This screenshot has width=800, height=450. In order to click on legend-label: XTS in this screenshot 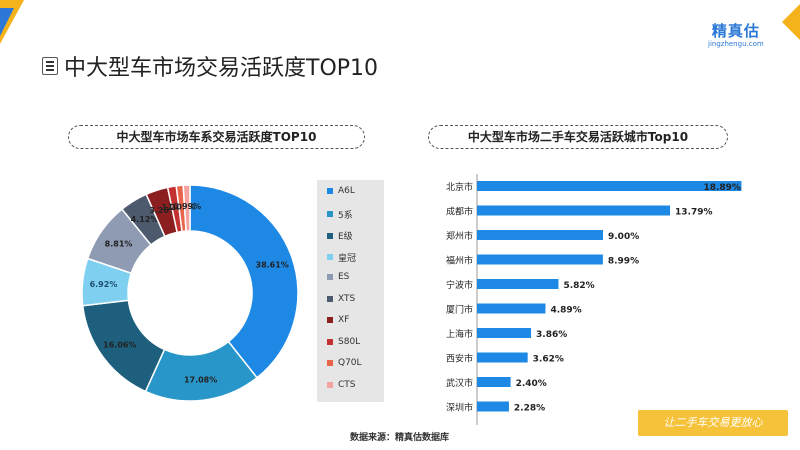, I will do `click(347, 298)`.